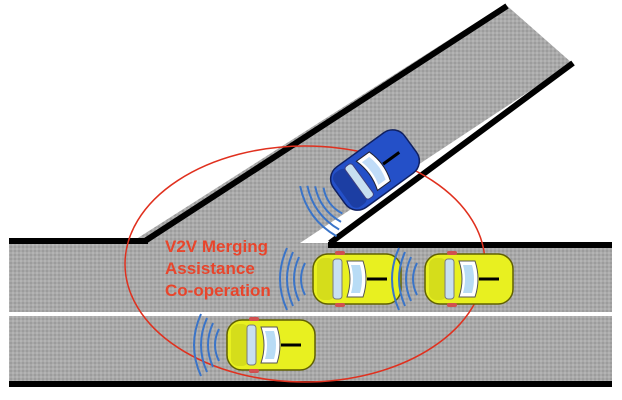 The width and height of the screenshot is (622, 400). I want to click on label-line-1: V2V Merging, so click(216, 246).